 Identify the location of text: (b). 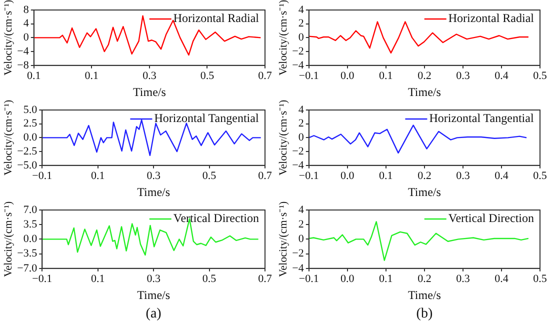
(424, 314).